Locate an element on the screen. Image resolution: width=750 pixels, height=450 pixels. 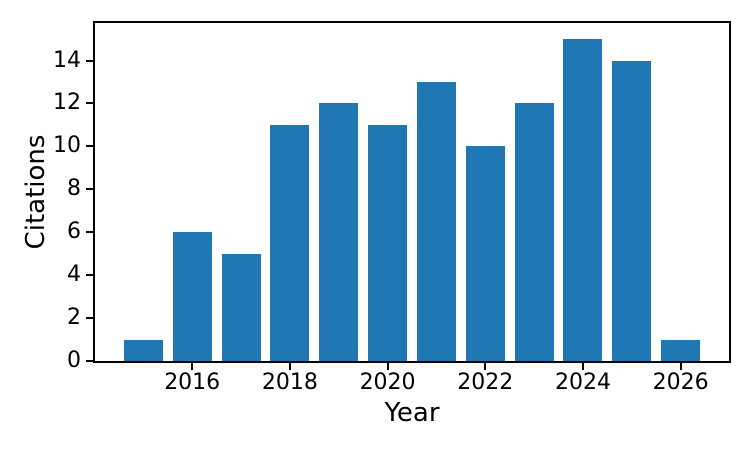
x-tick-label-2022: 2022 is located at coordinates (485, 382).